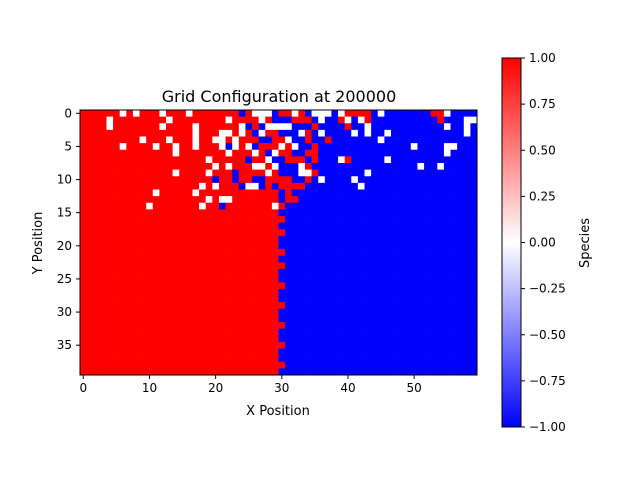 The height and width of the screenshot is (480, 640). I want to click on y-tick-label: 0, so click(68, 113).